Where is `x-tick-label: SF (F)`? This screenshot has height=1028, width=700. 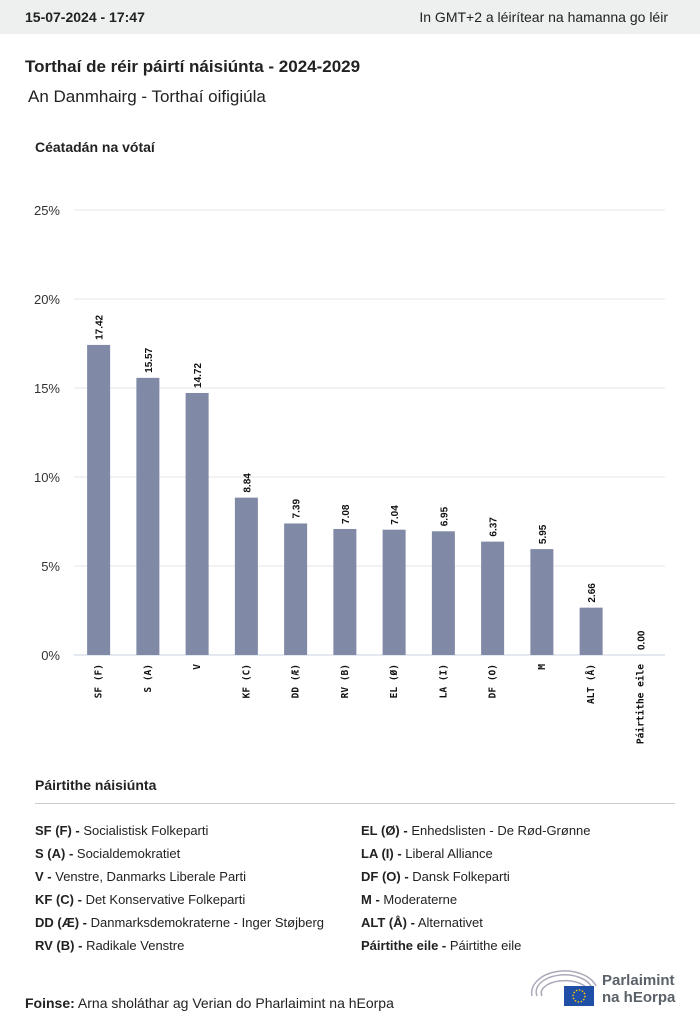
x-tick-label: SF (F) is located at coordinates (99, 681).